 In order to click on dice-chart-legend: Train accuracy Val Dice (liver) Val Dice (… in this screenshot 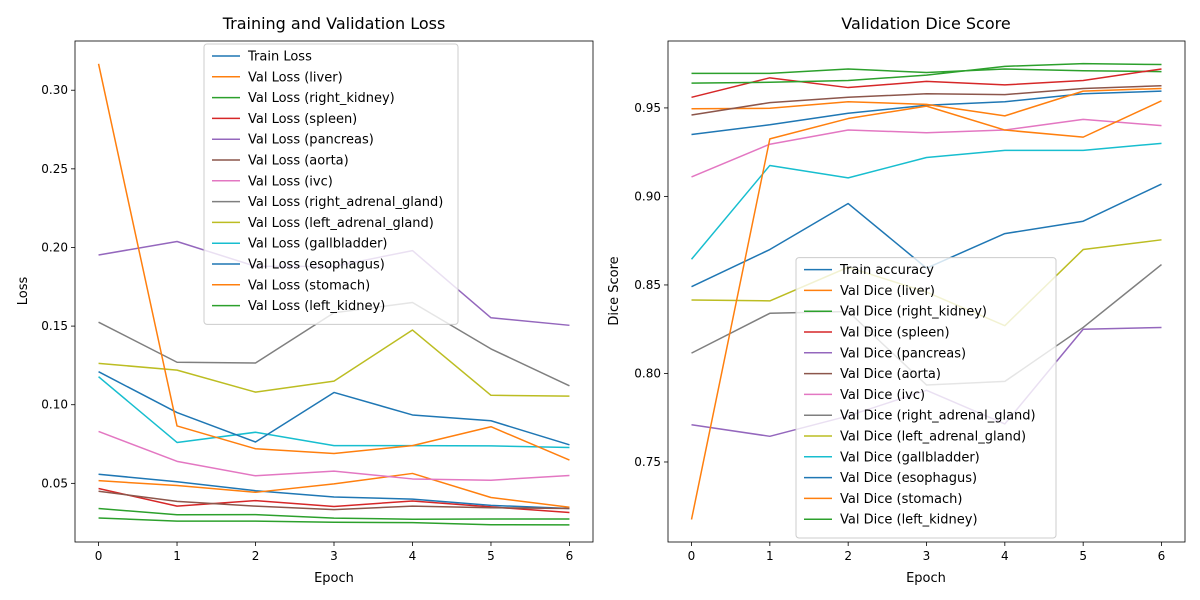, I will do `click(926, 398)`.